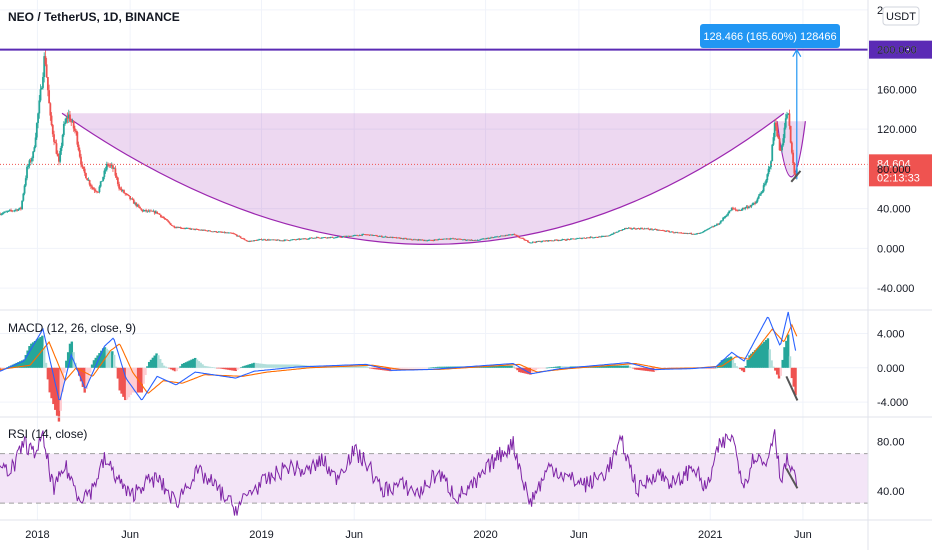  I want to click on rsi-title: RSI (14, close), so click(47, 434).